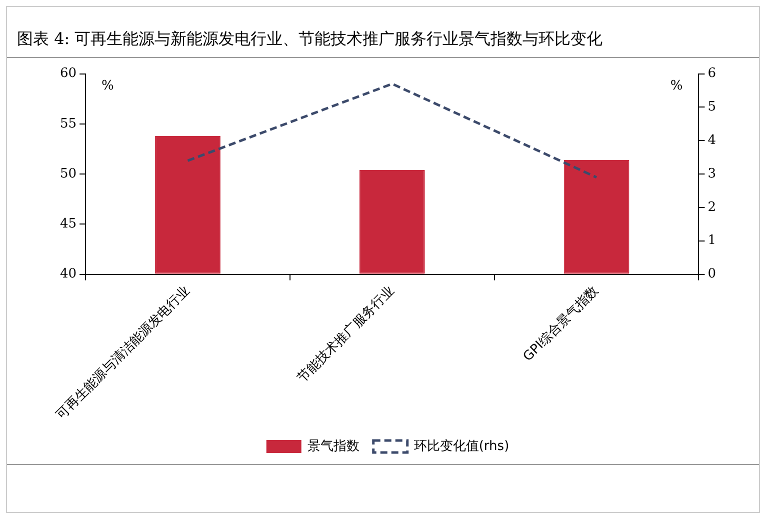  What do you see at coordinates (712, 274) in the screenshot?
I see `y2-tick-label: 0` at bounding box center [712, 274].